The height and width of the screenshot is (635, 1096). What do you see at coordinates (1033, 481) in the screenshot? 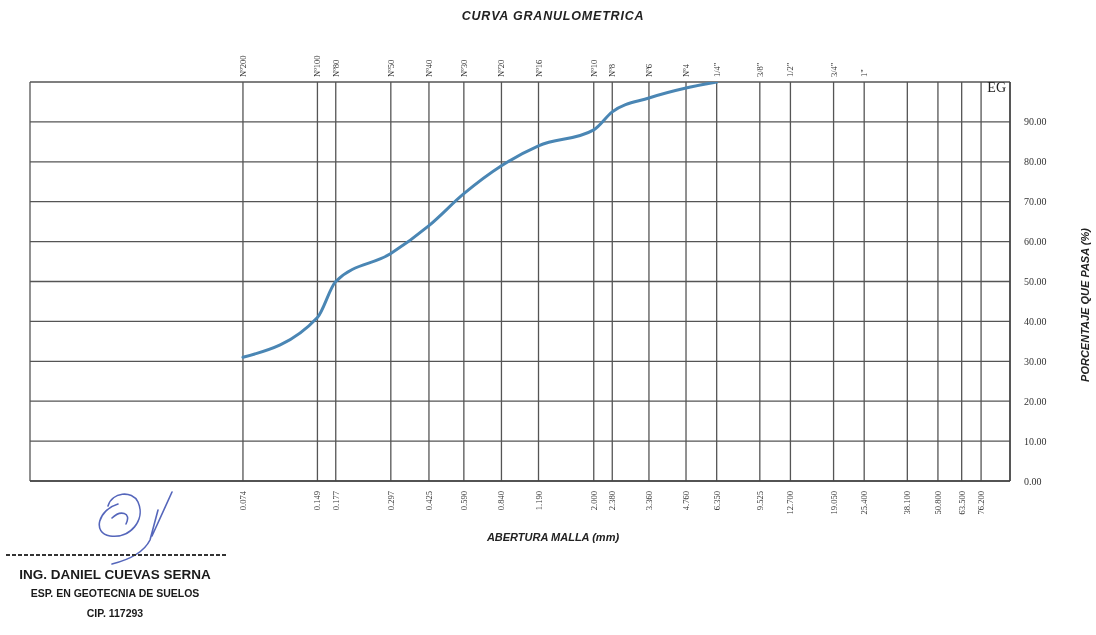
I see `y-tick-label: 0.00` at bounding box center [1033, 481].